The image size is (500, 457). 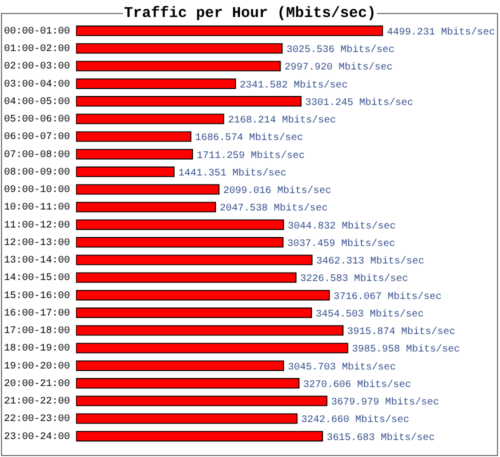 I want to click on y-tick-label: 01:00-02:00, so click(x=37, y=50).